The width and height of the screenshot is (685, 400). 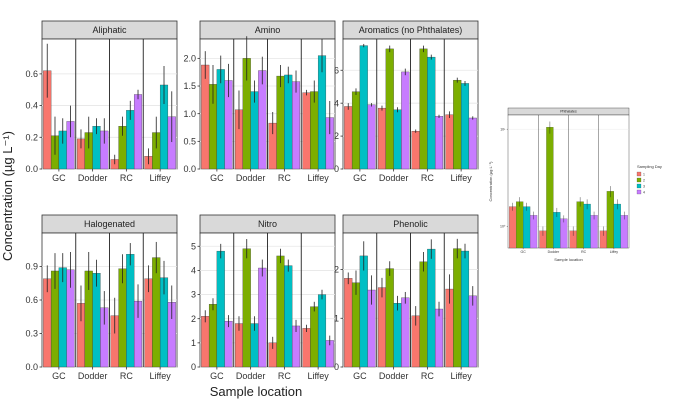 What do you see at coordinates (31, 137) in the screenshot?
I see `y-tick-label: 0.2` at bounding box center [31, 137].